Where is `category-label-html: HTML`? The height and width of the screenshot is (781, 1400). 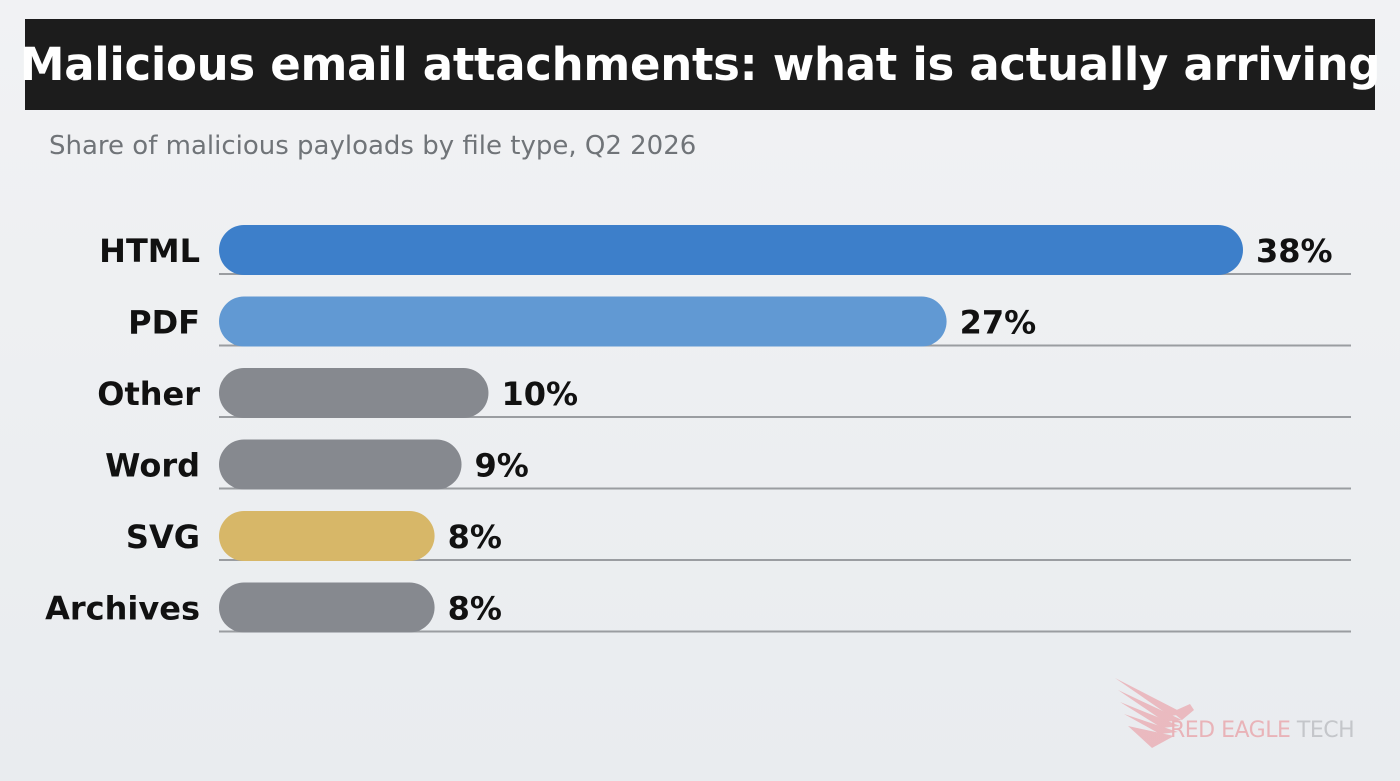 category-label-html: HTML is located at coordinates (149, 251).